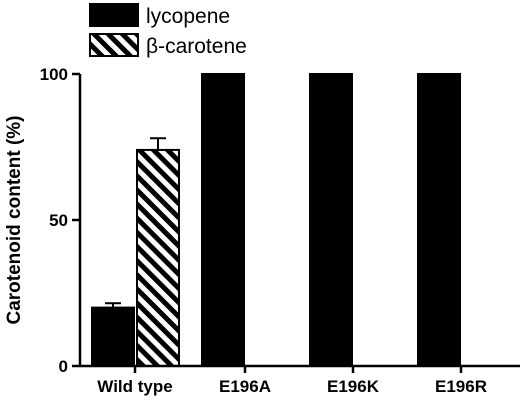 This screenshot has width=520, height=402. What do you see at coordinates (331, 220) in the screenshot?
I see `bar-lycopene-e196k` at bounding box center [331, 220].